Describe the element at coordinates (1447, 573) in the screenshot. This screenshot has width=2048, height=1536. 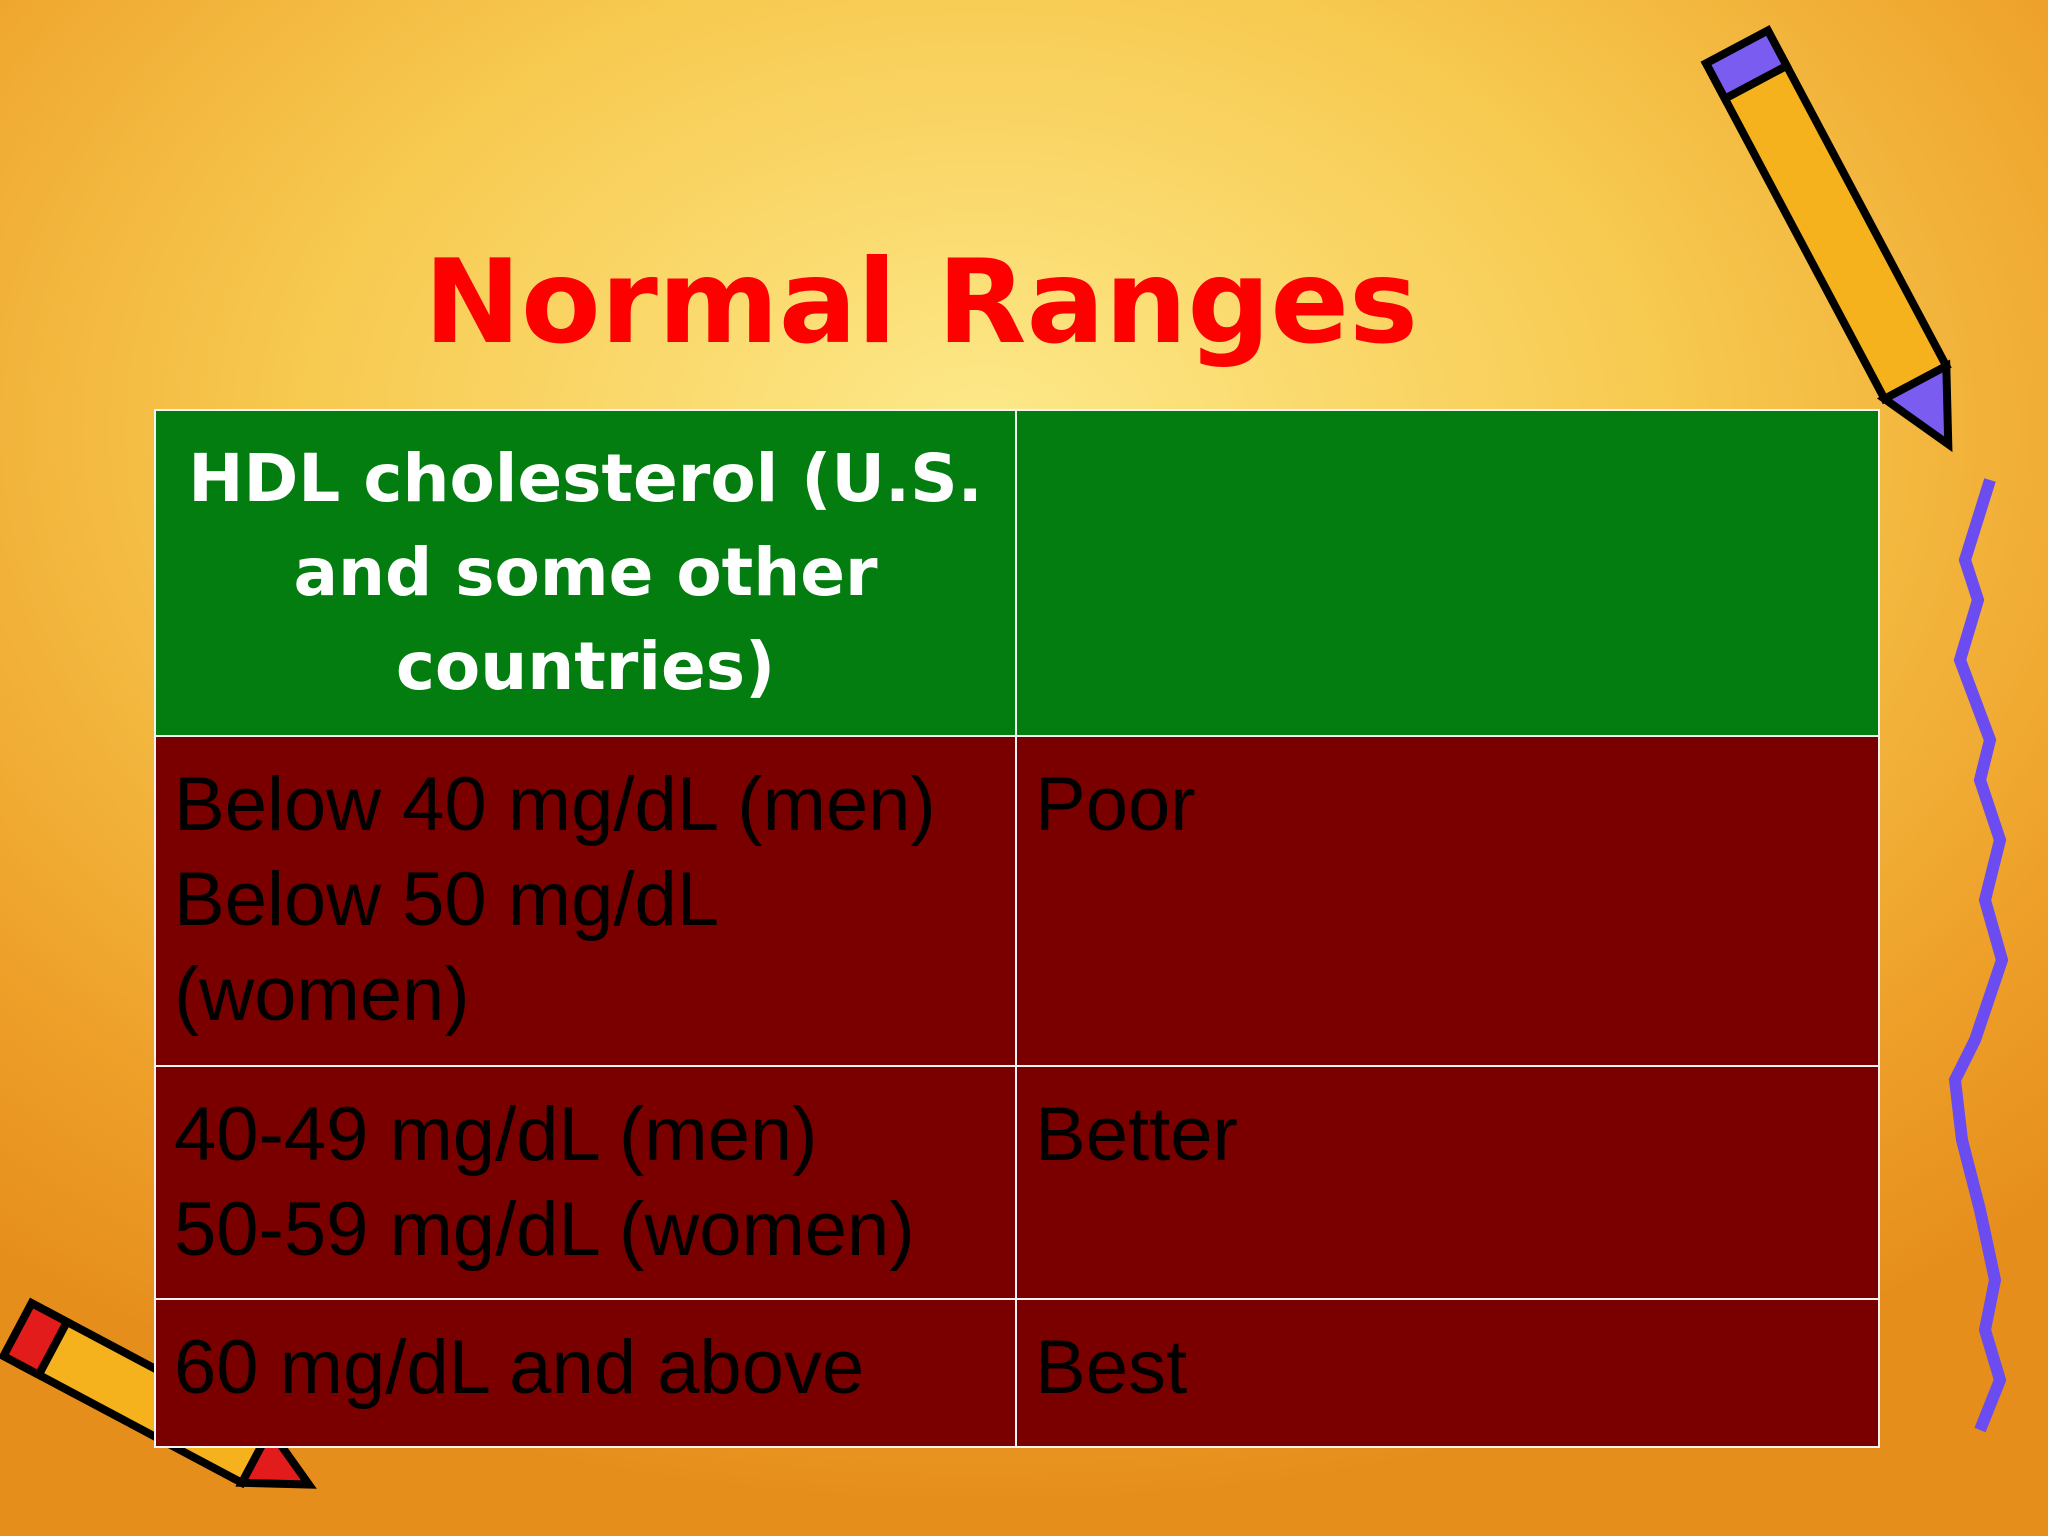
I see `header-cell` at that location.